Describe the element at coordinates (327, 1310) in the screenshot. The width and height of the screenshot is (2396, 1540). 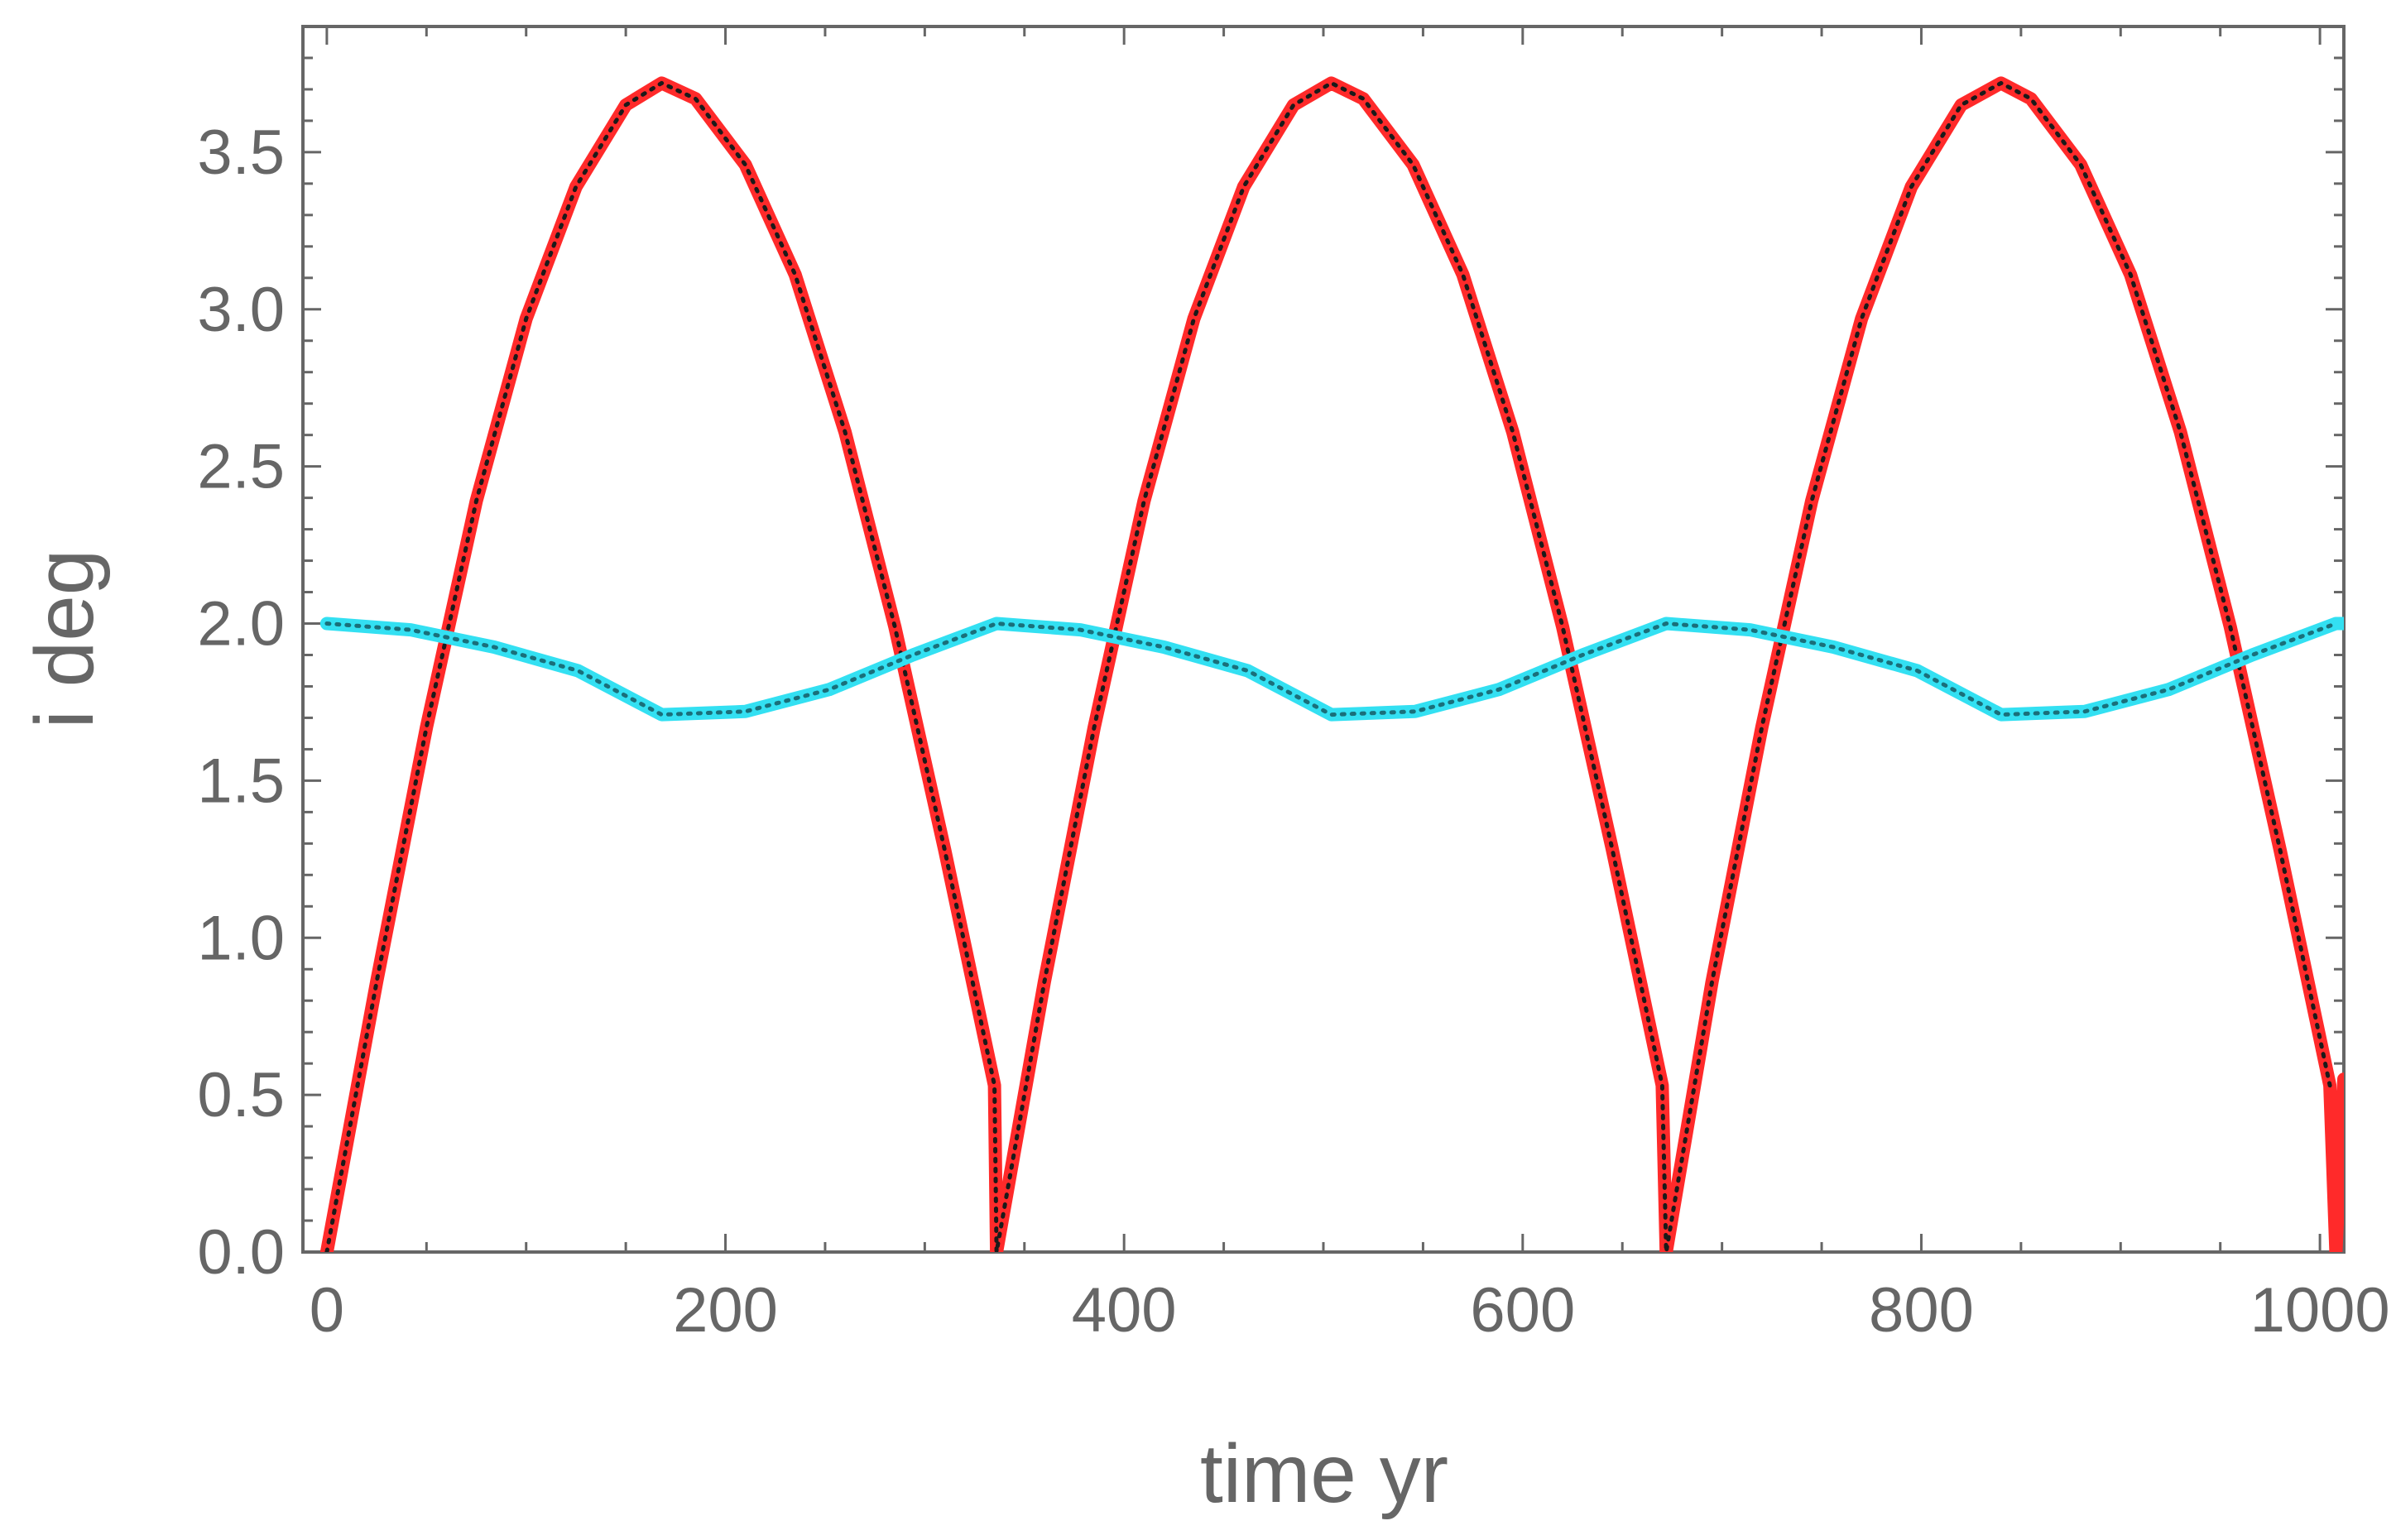
I see `x-tick-label: 0` at that location.